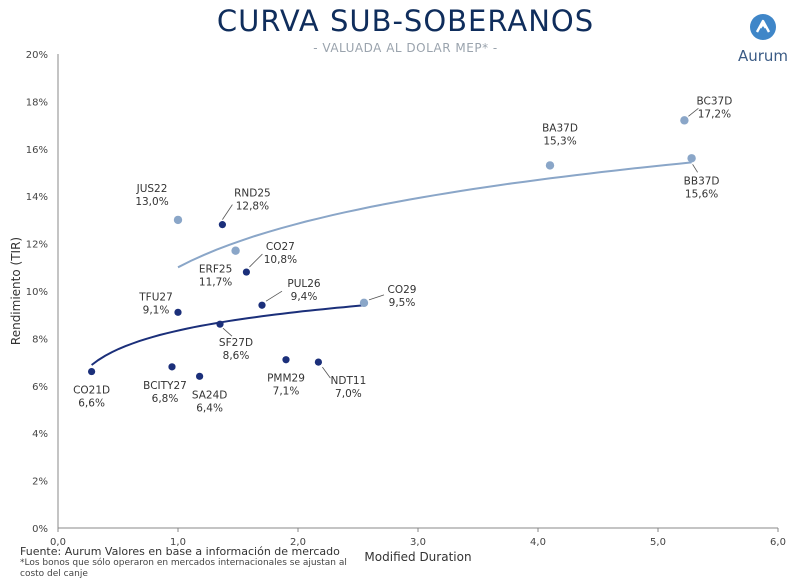 The width and height of the screenshot is (811, 588). I want to click on y-tick-label: 4%, so click(40, 434).